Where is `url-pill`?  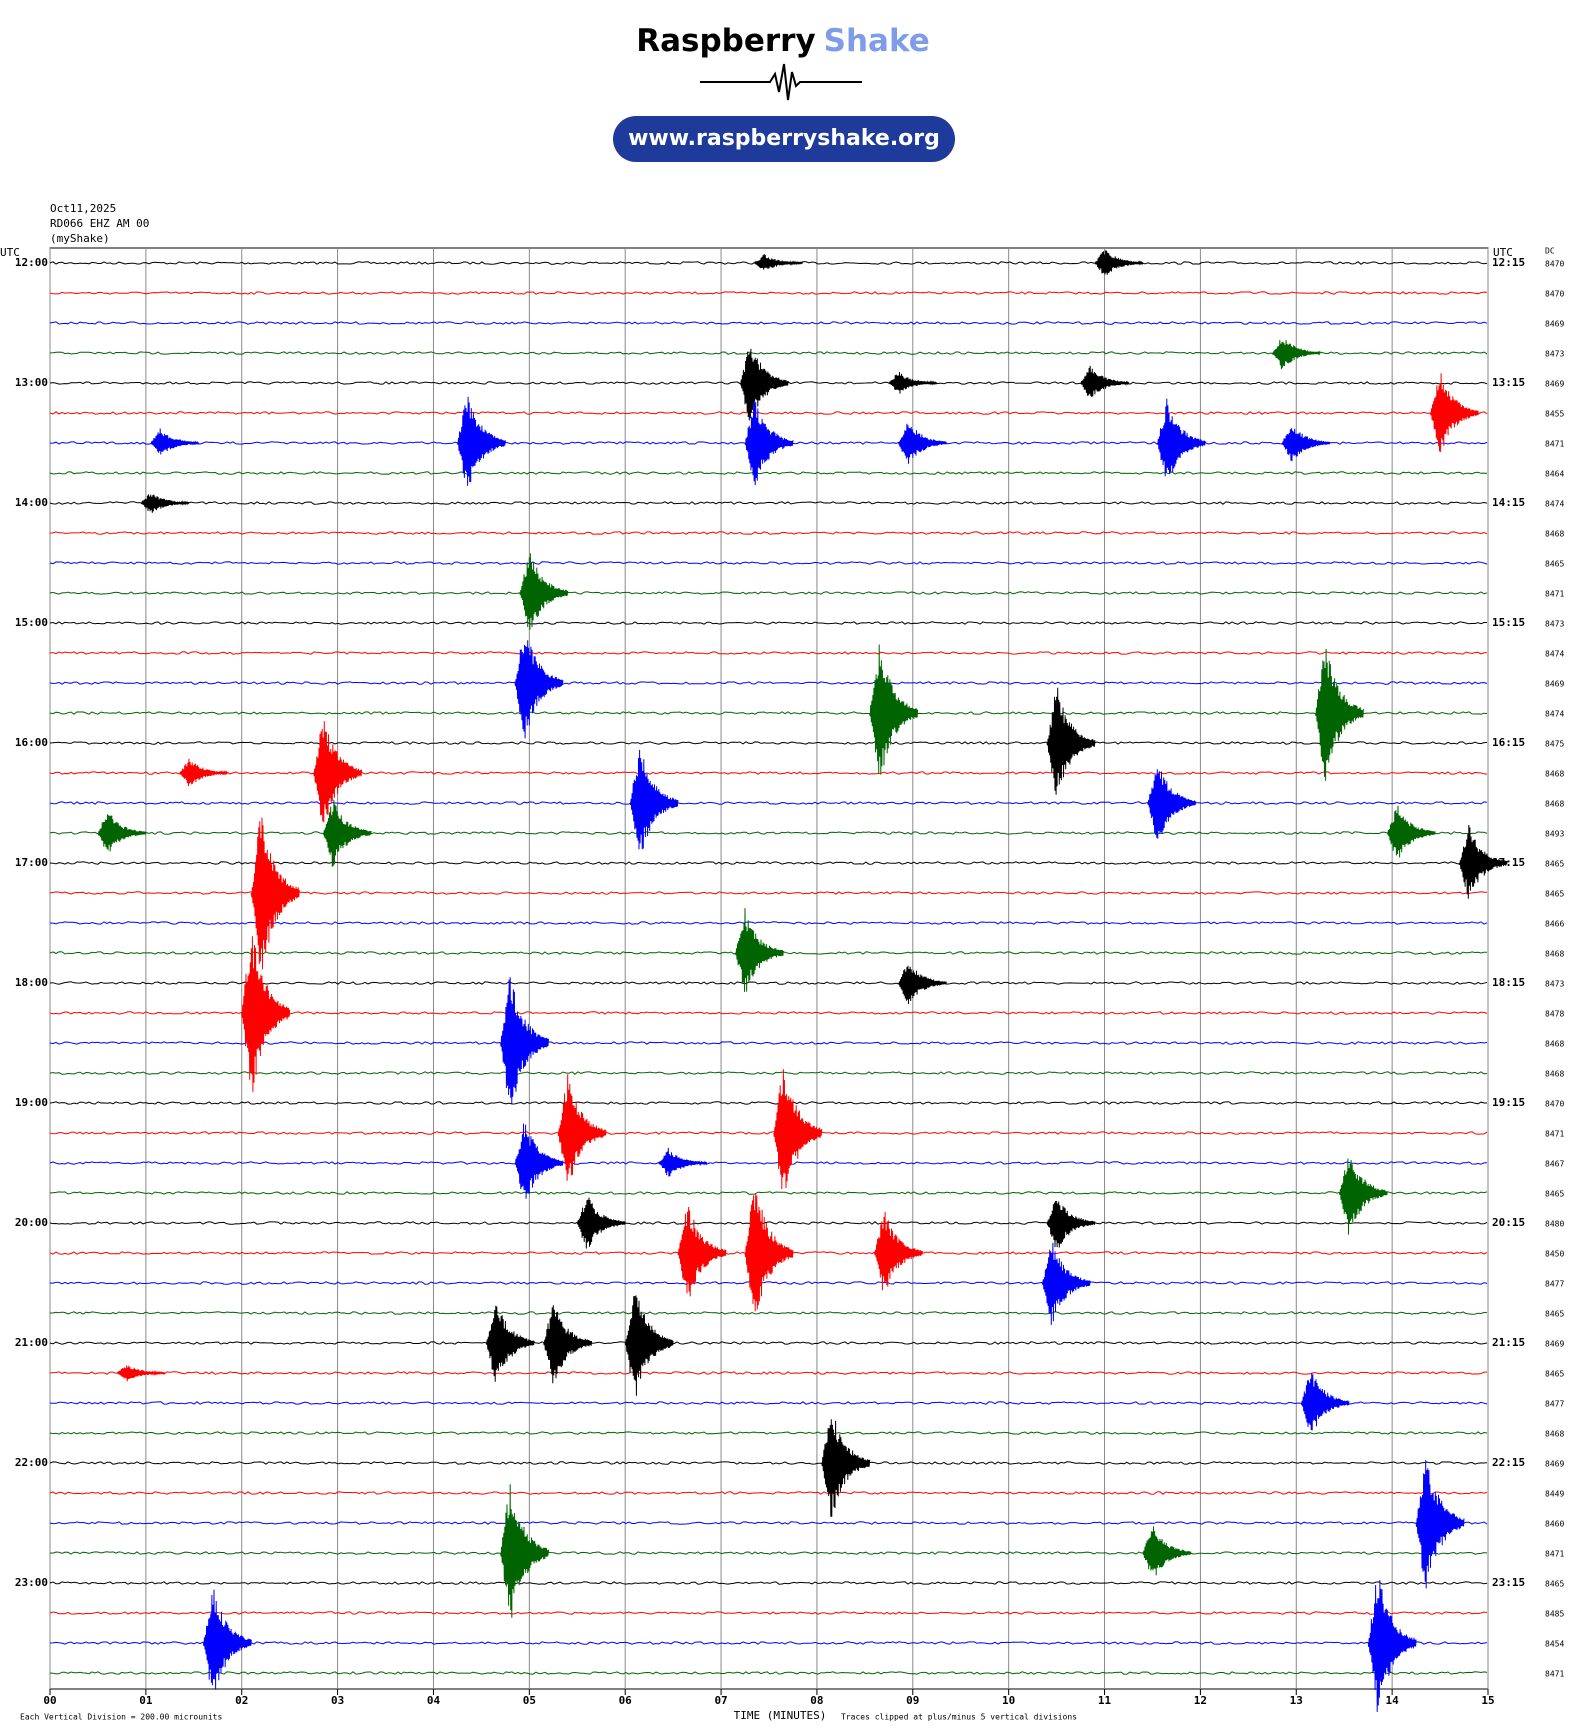
url-pill is located at coordinates (784, 139).